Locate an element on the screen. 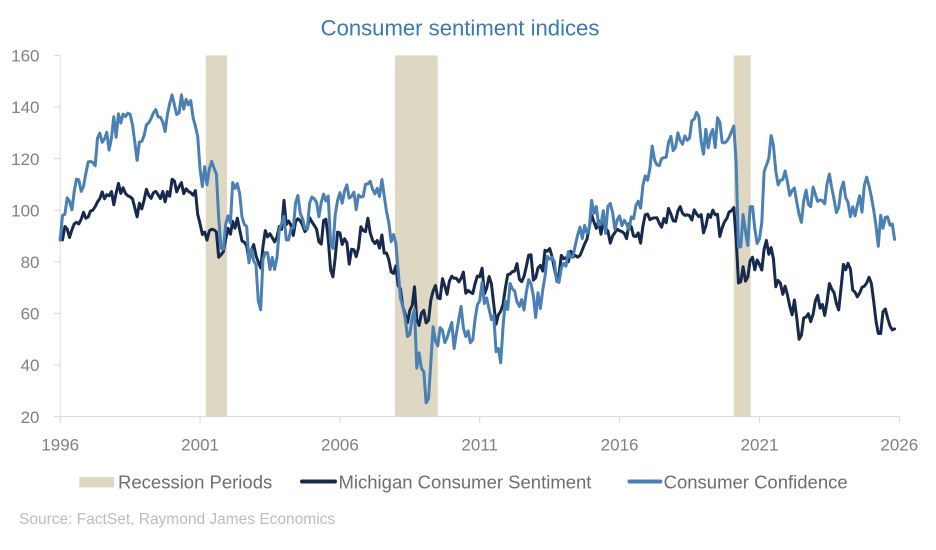 This screenshot has width=936, height=550. svg-text: Recession Periods is located at coordinates (195, 482).